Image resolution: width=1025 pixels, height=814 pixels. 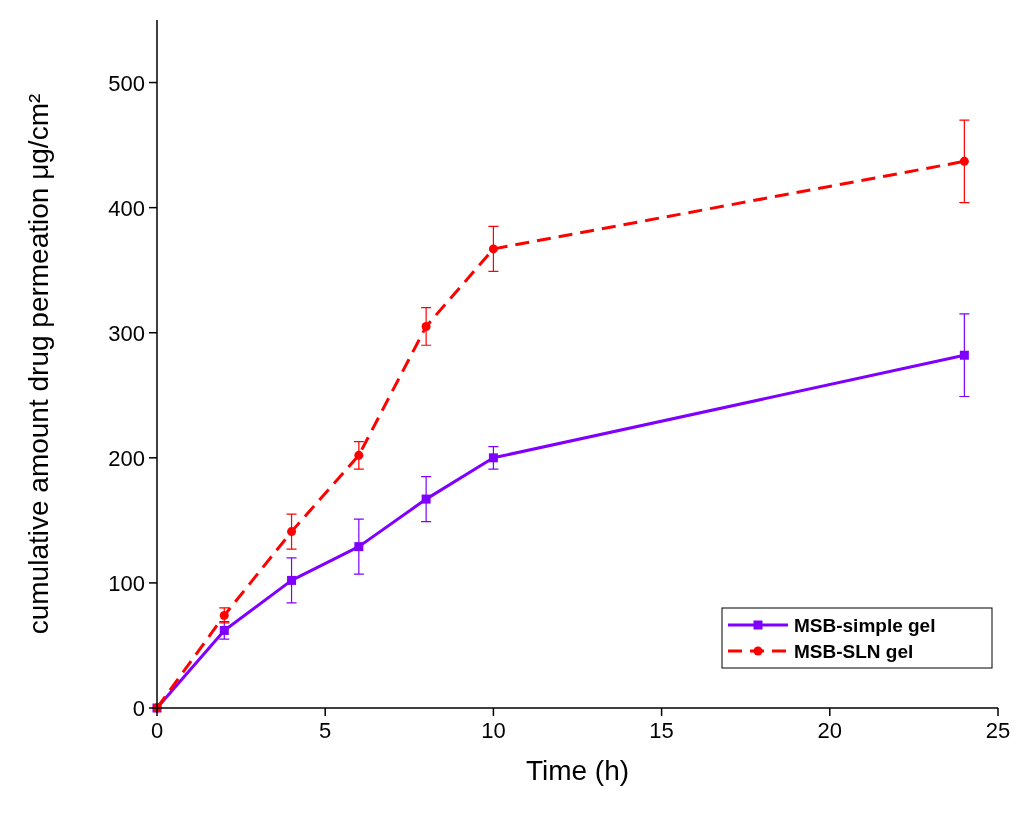 What do you see at coordinates (493, 730) in the screenshot?
I see `x-tick-label: 10` at bounding box center [493, 730].